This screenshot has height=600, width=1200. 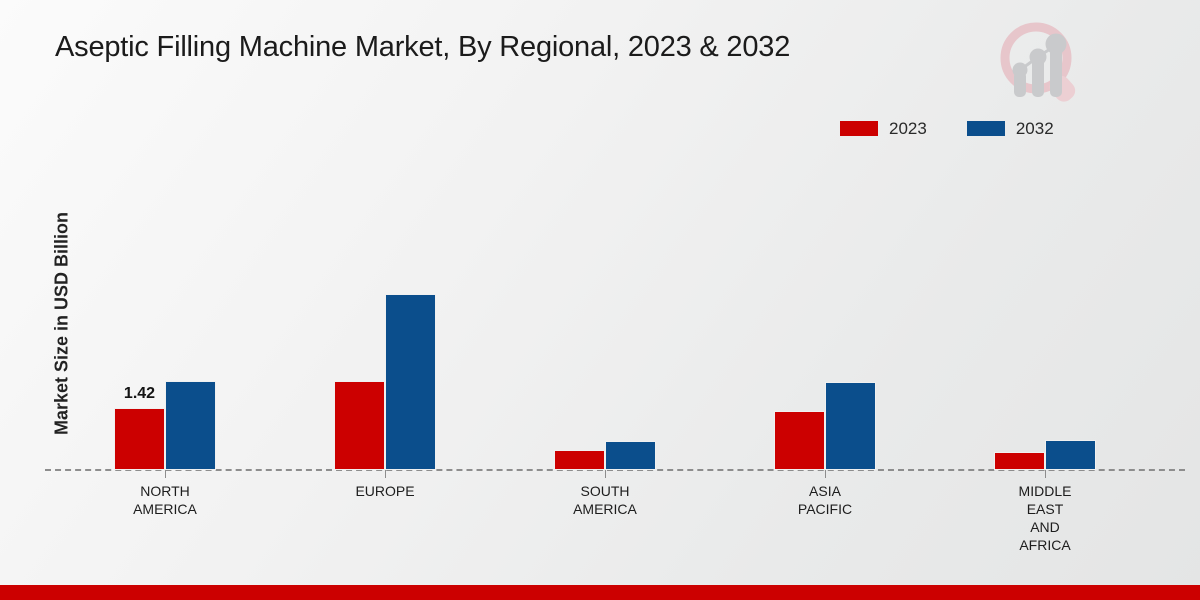 What do you see at coordinates (165, 315) in the screenshot?
I see `bar-group: 1.42` at bounding box center [165, 315].